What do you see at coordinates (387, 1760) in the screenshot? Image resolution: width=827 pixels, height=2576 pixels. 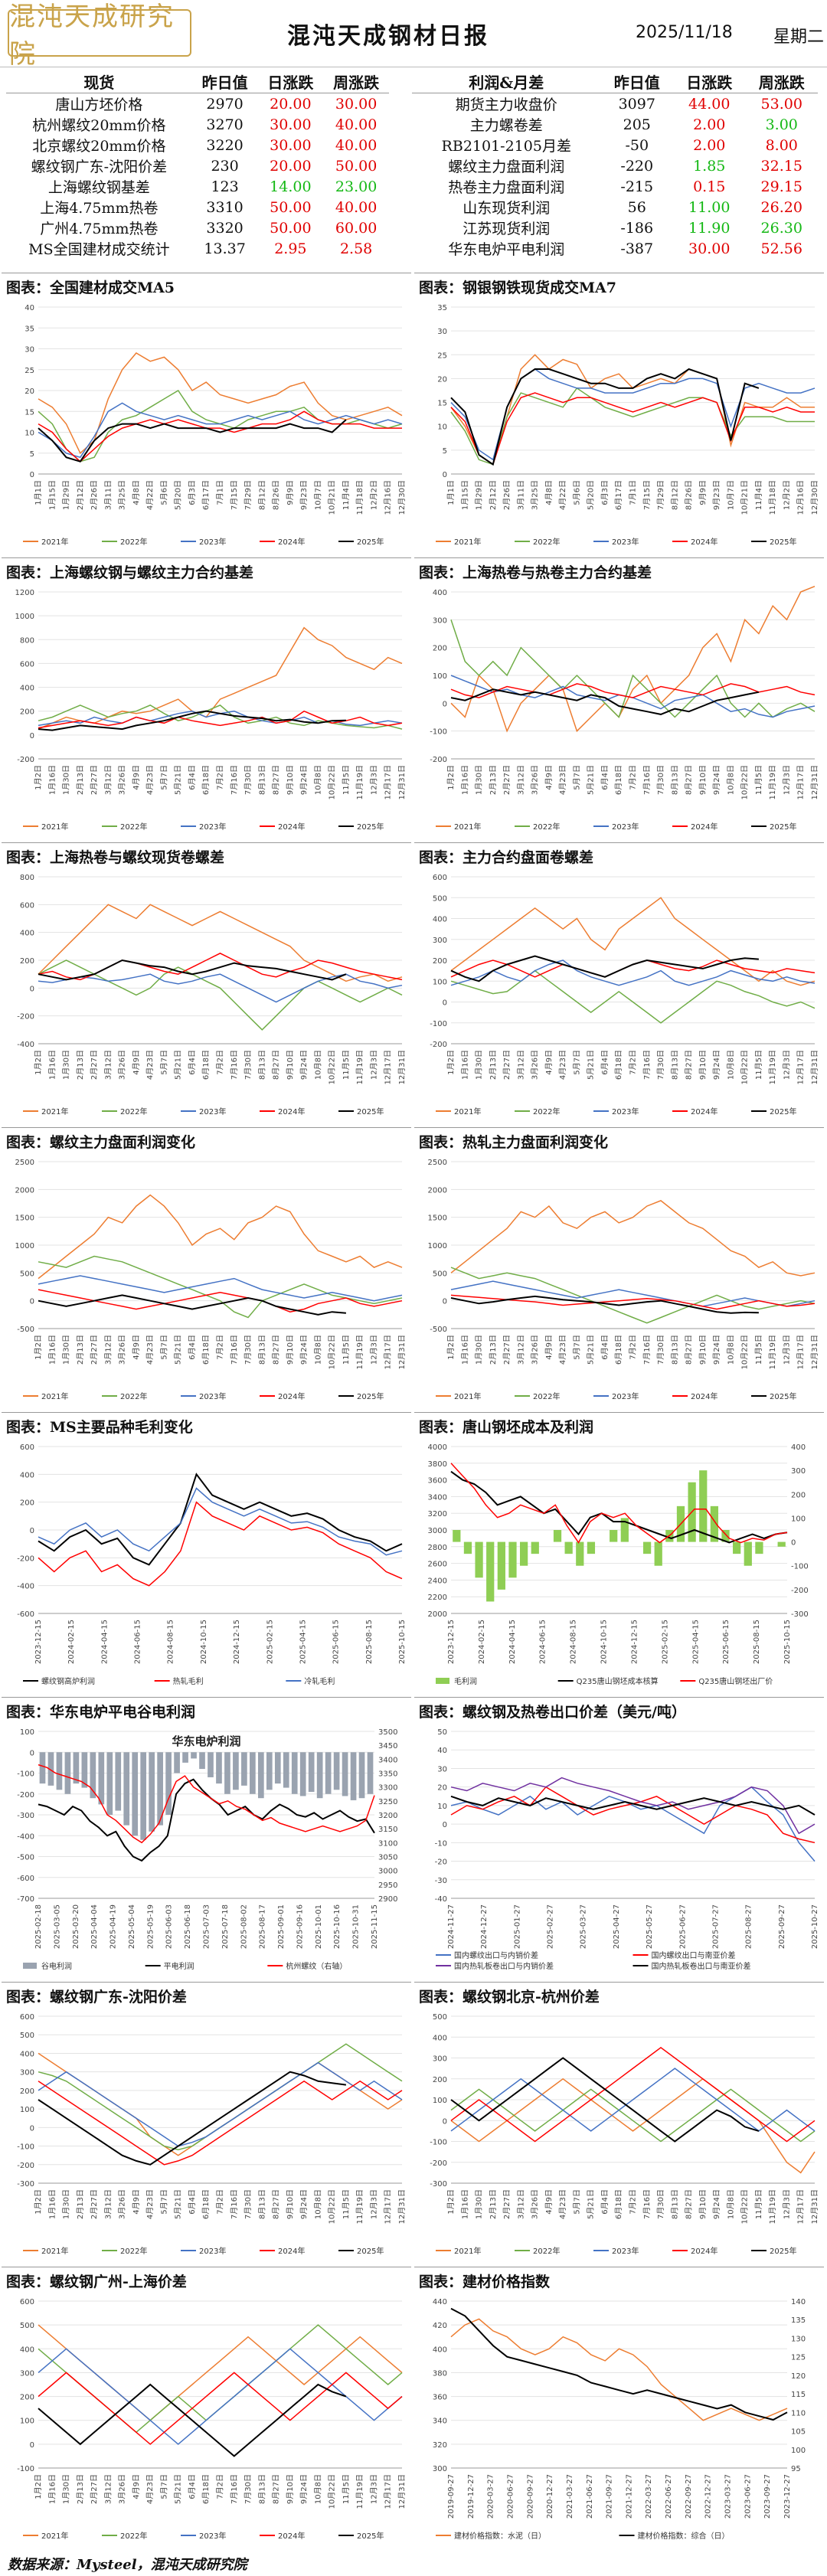 I see `y2-tick-label: 3400` at bounding box center [387, 1760].